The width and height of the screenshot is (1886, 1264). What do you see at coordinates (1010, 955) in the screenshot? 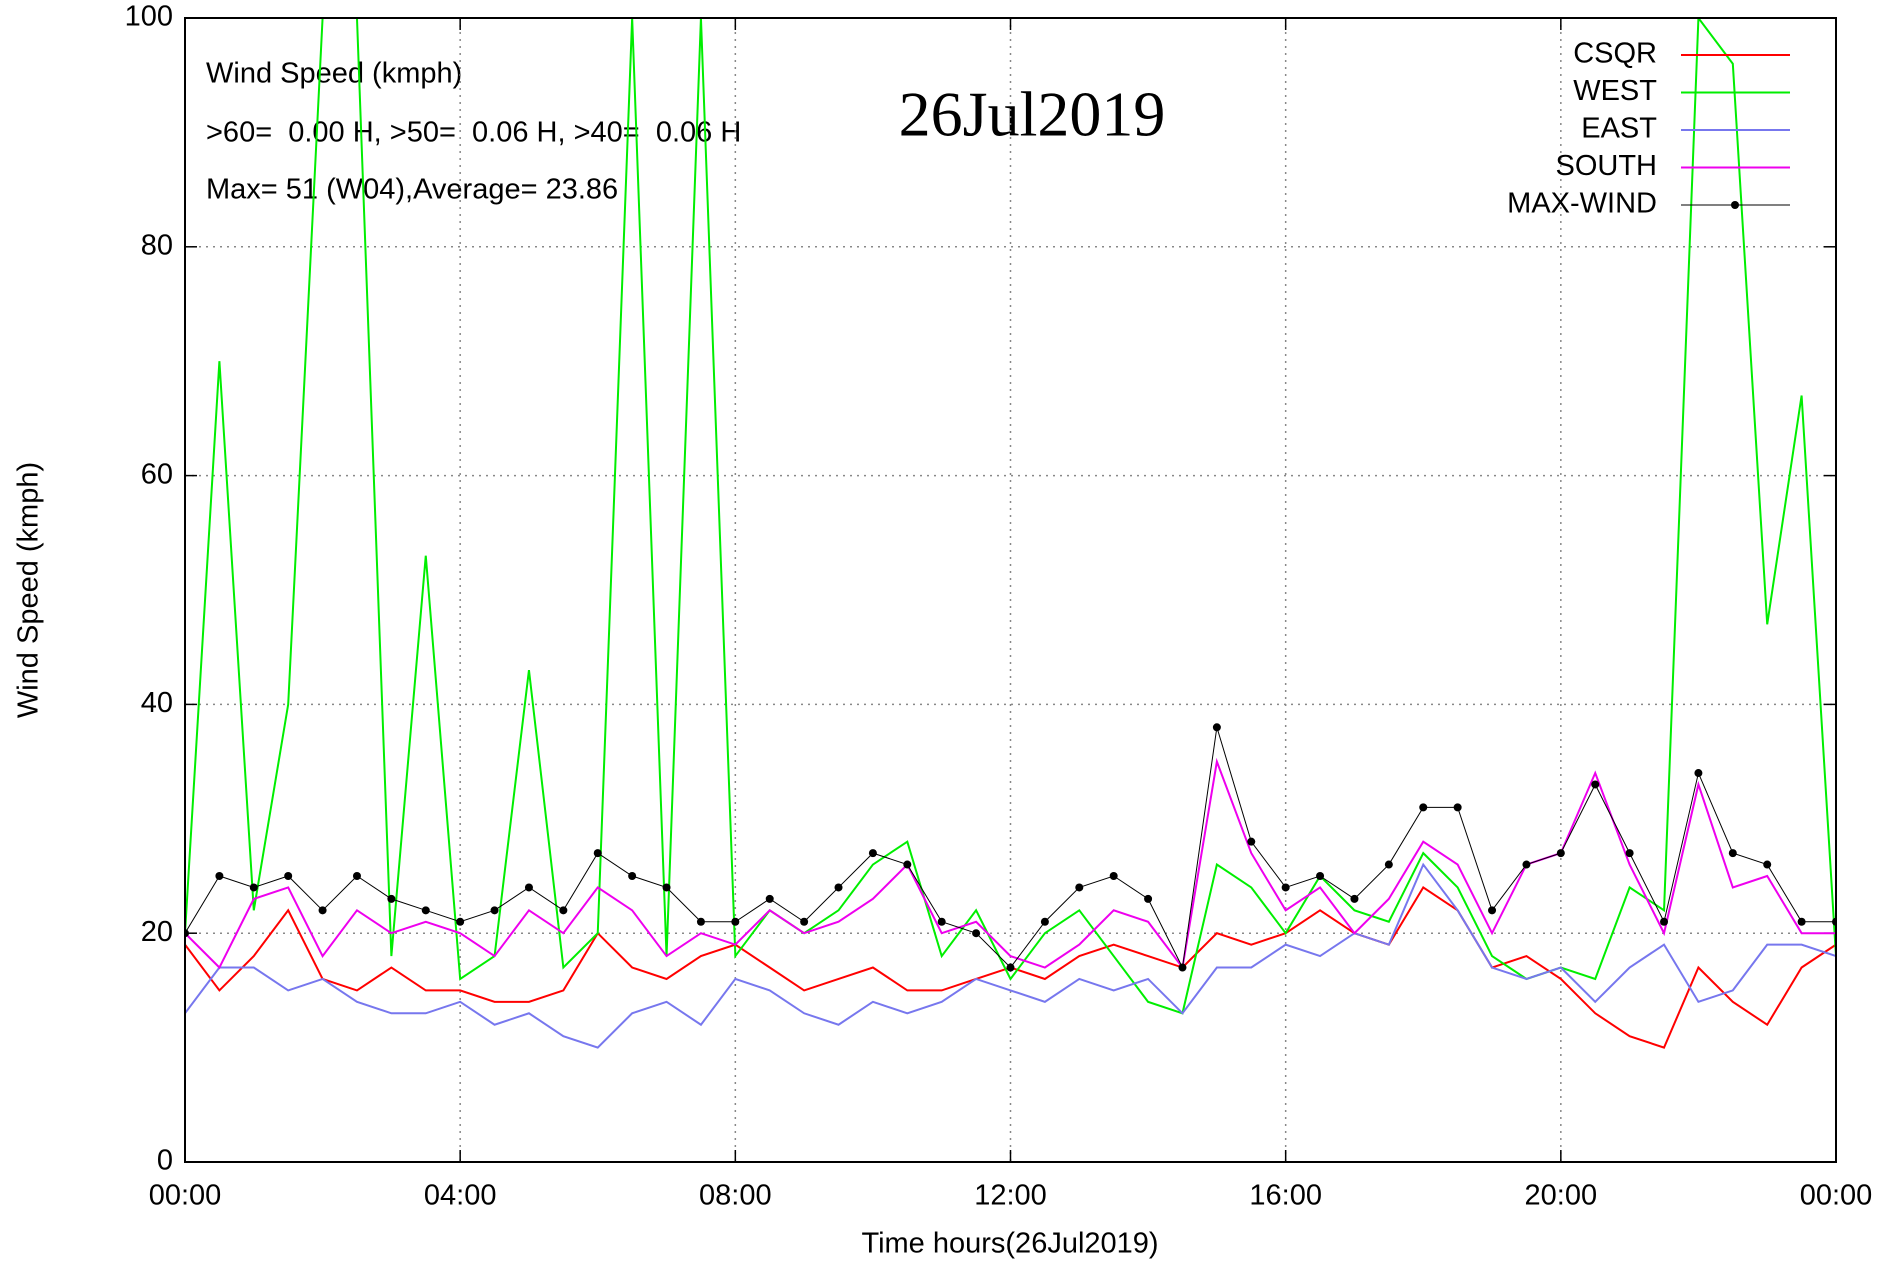
I see `series-line` at bounding box center [1010, 955].